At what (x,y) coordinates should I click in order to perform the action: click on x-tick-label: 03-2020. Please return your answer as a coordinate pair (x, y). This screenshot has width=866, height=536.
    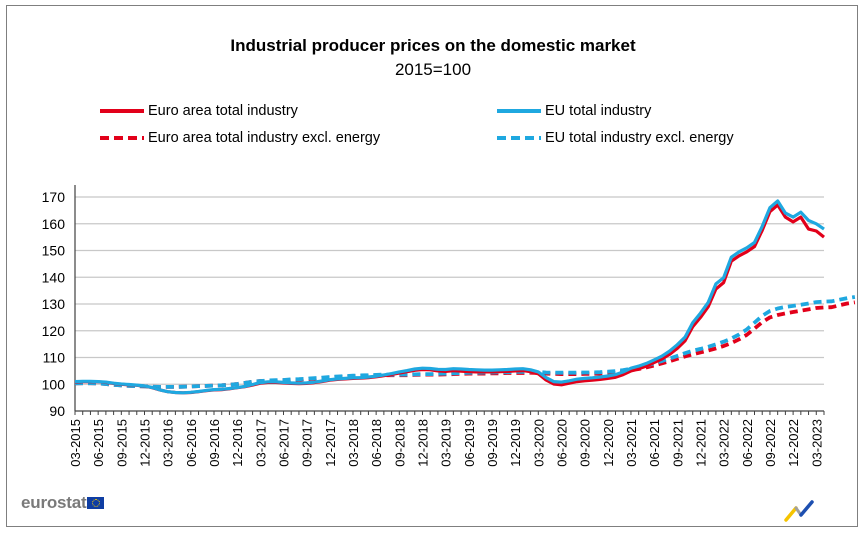
    Looking at the image, I should click on (538, 443).